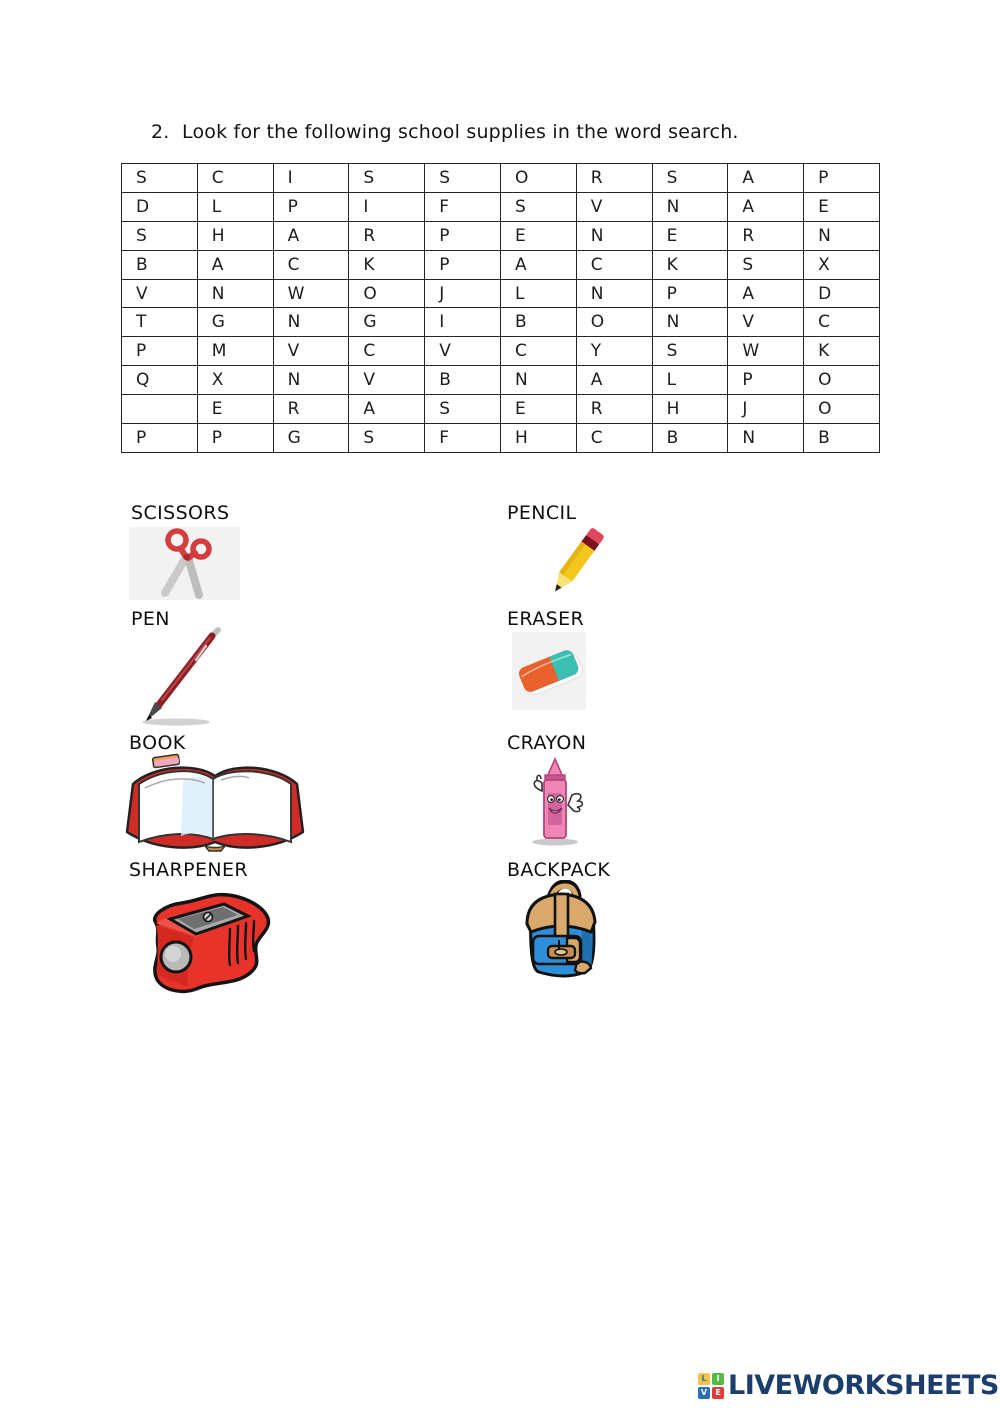  What do you see at coordinates (614, 351) in the screenshot?
I see `grid-cell: Y` at bounding box center [614, 351].